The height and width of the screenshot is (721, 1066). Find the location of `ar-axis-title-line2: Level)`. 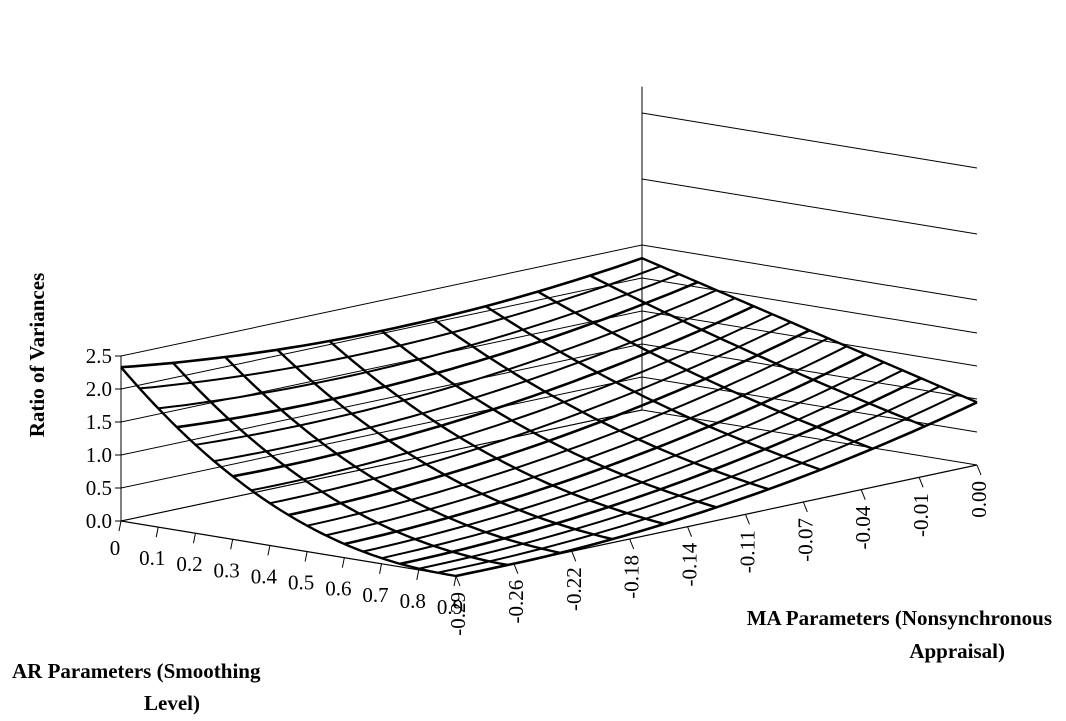

ar-axis-title-line2: Level) is located at coordinates (172, 703).